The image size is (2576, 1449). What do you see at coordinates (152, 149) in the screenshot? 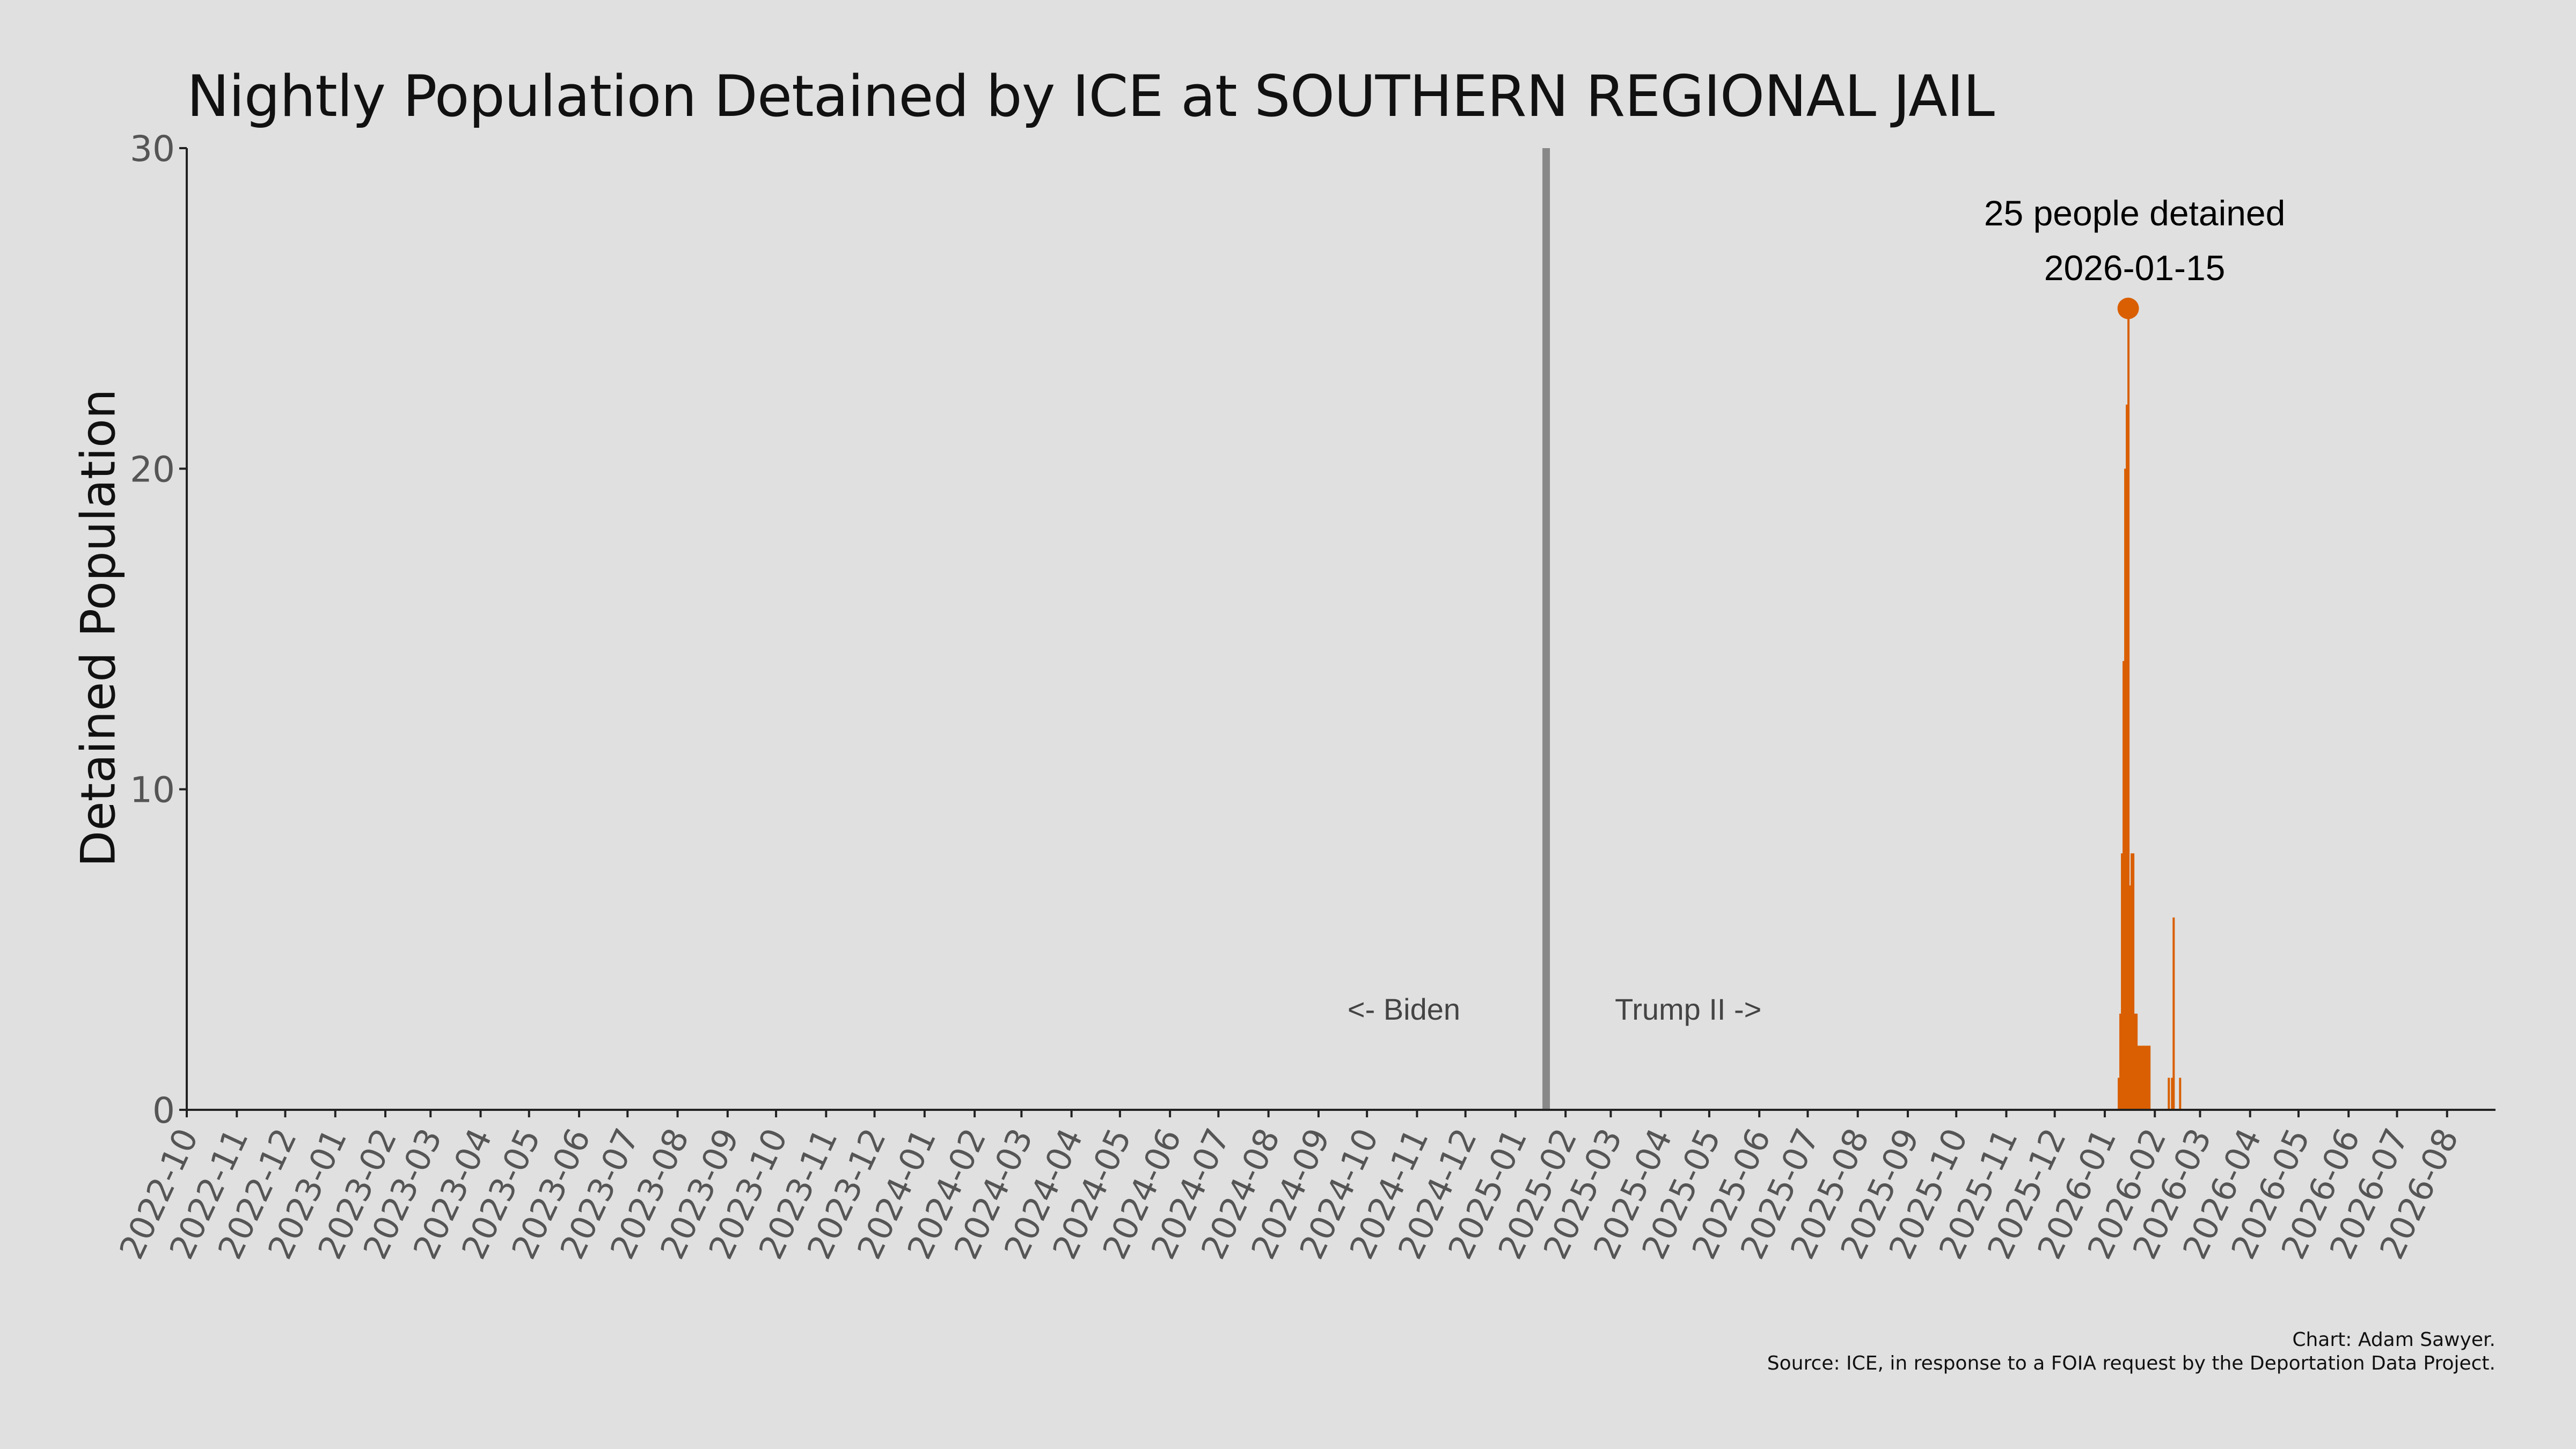
I see `y-tick-label: 30` at bounding box center [152, 149].